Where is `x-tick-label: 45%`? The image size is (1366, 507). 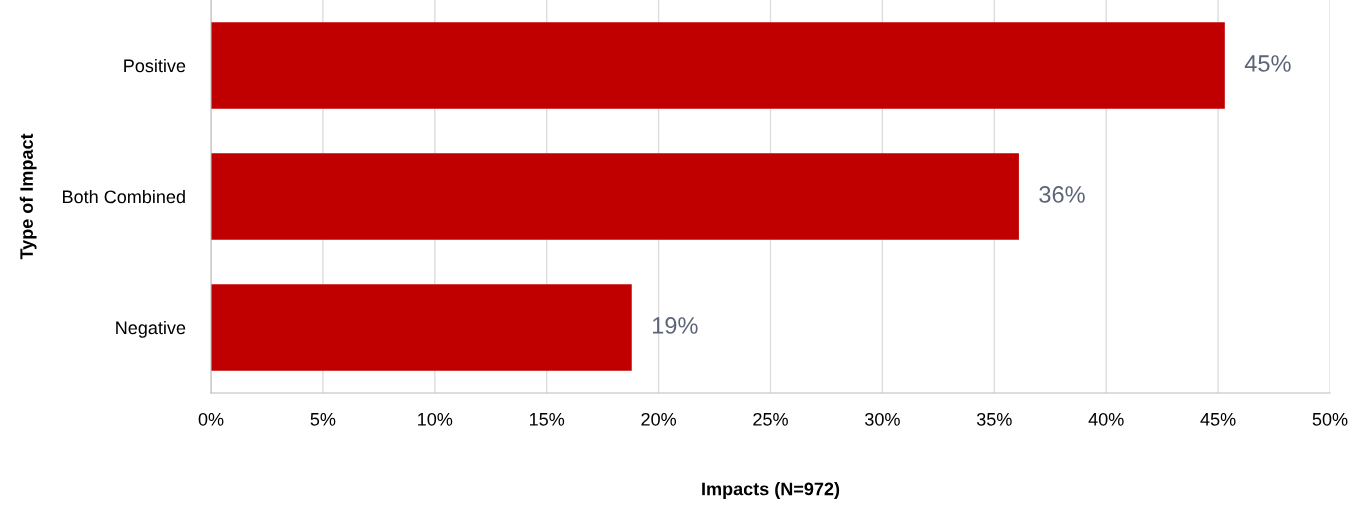
x-tick-label: 45% is located at coordinates (1218, 419).